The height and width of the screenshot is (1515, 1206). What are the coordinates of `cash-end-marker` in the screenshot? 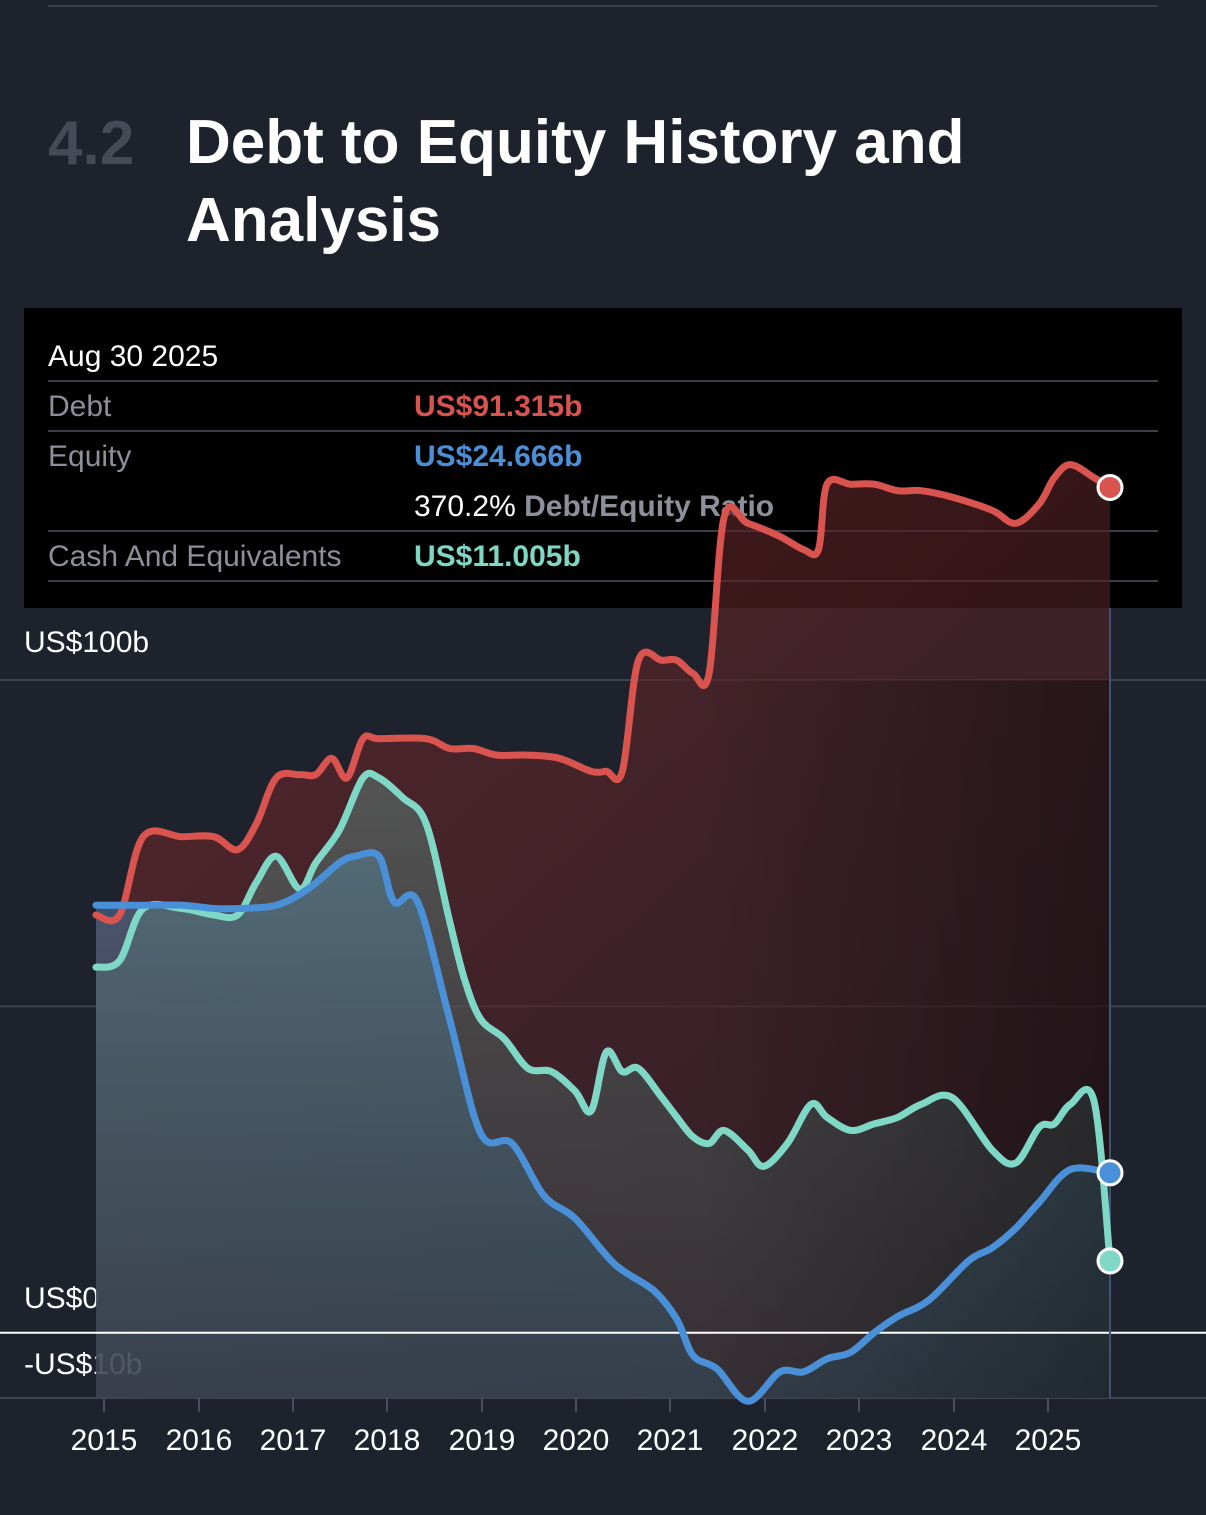 It's located at (1110, 1261).